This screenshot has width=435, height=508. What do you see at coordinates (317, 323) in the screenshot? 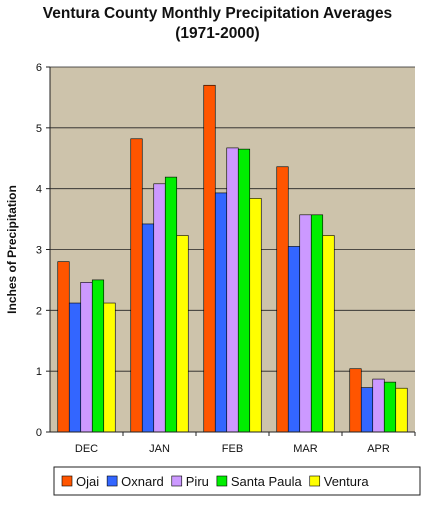
I see `bar-santa-paula-mar` at bounding box center [317, 323].